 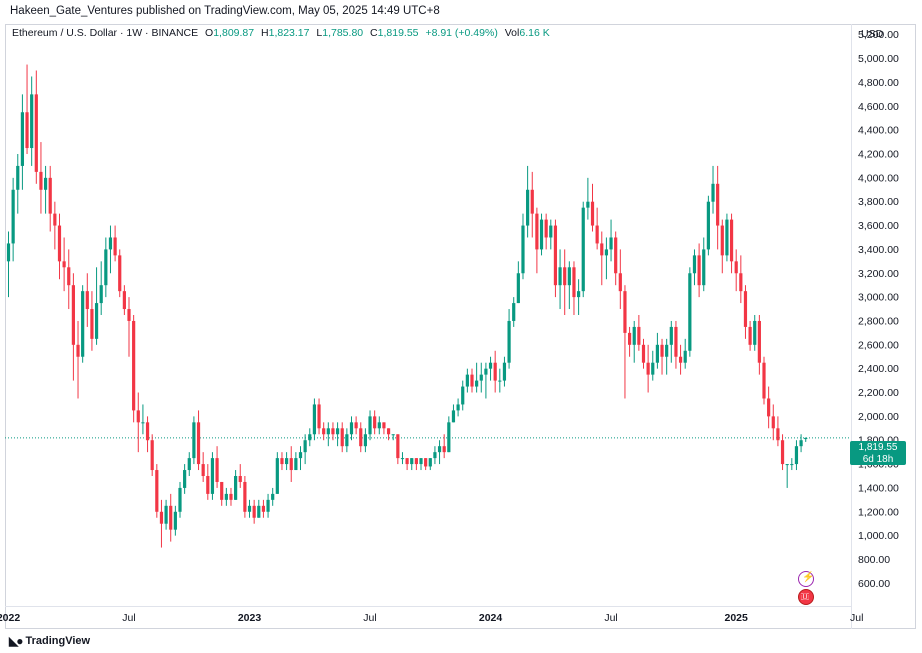 I want to click on y-tick-label: 3,000.00, so click(x=878, y=298).